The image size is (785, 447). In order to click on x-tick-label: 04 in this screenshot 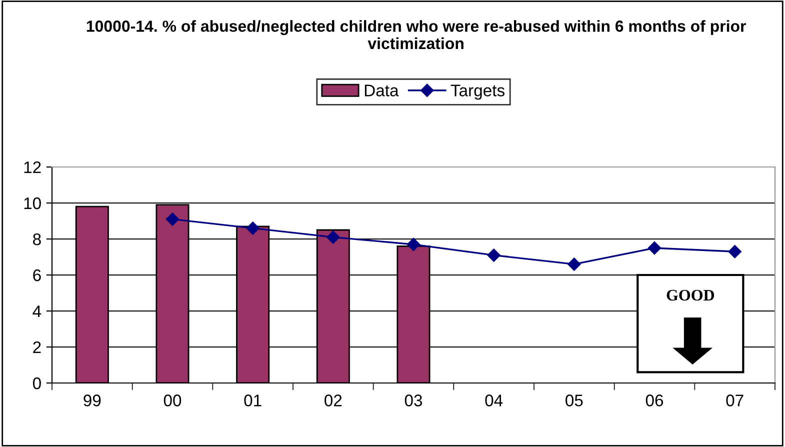, I will do `click(494, 400)`.